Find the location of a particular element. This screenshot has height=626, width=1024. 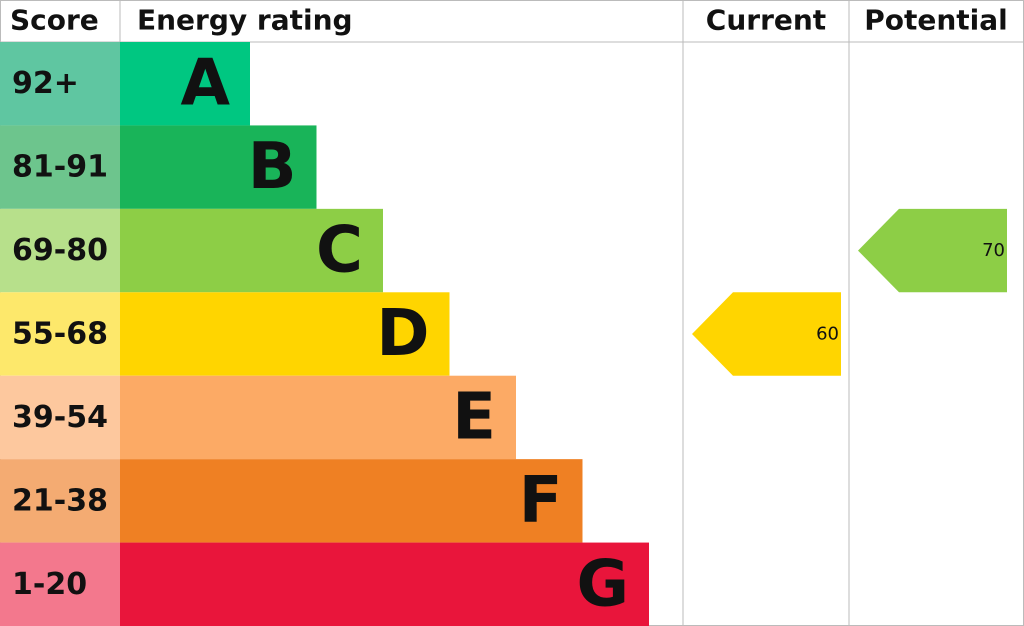

score-label: 81-91 is located at coordinates (60, 167).